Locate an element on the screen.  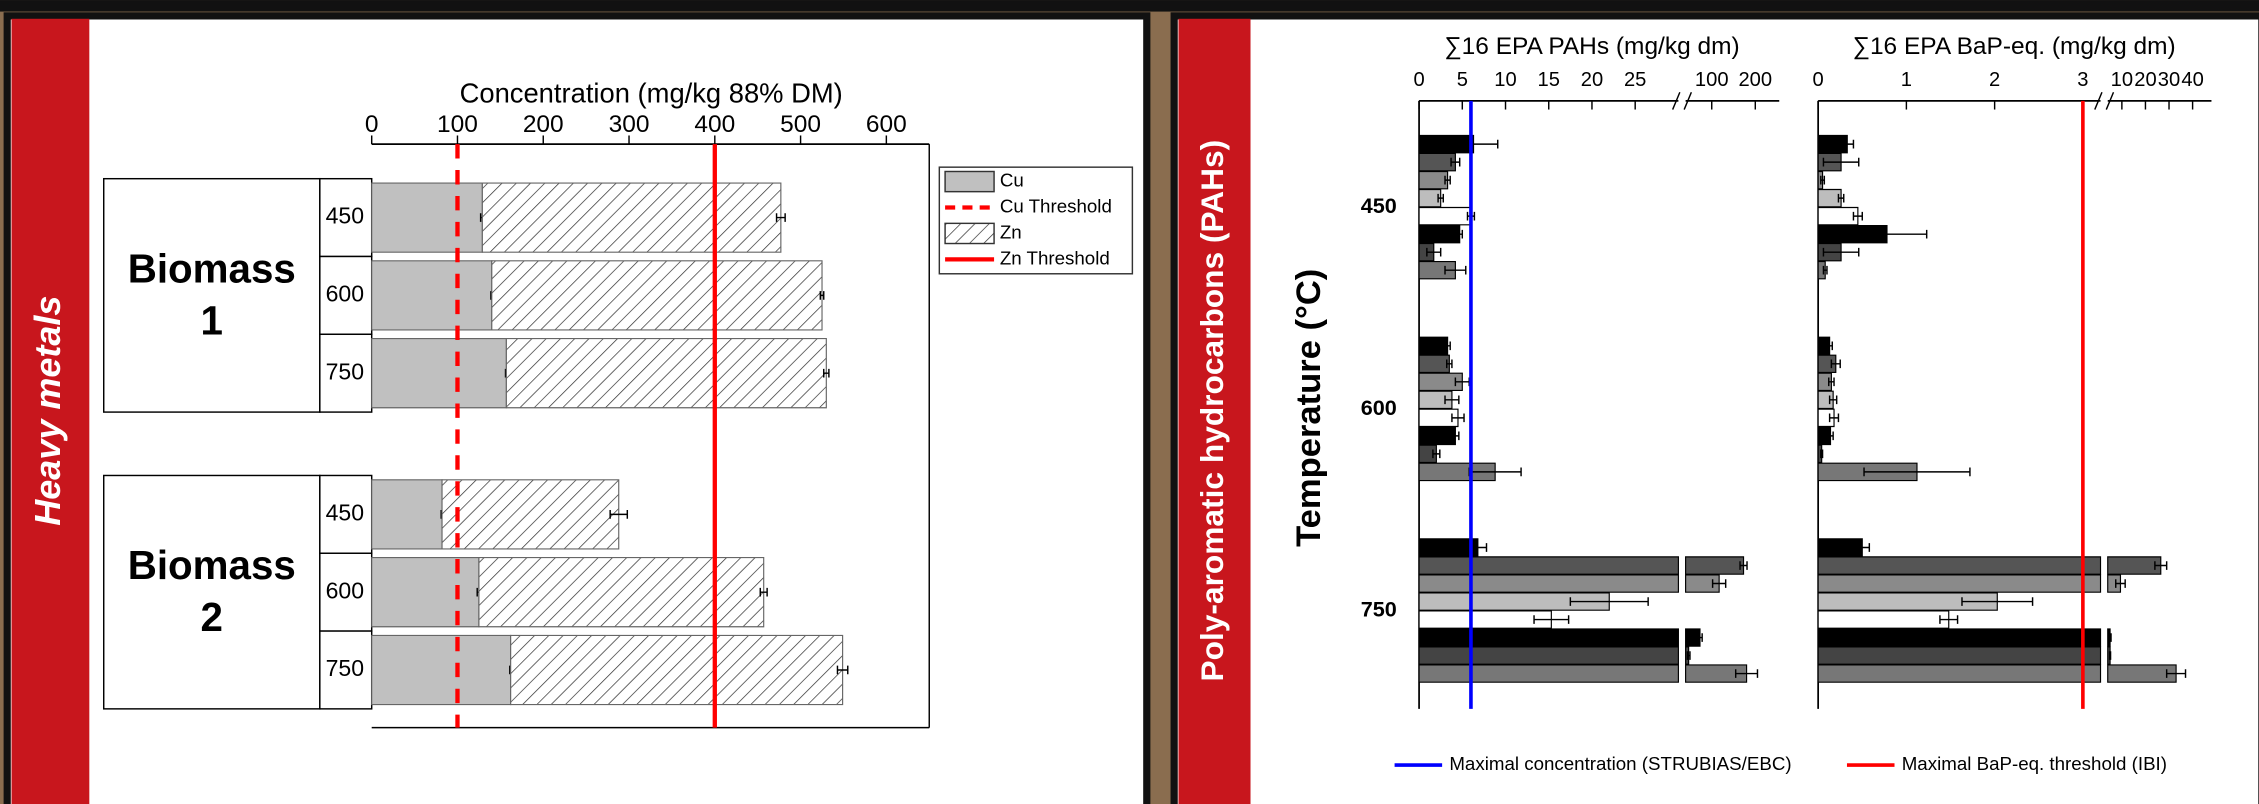
right-sidebar is located at coordinates (1214, 411).